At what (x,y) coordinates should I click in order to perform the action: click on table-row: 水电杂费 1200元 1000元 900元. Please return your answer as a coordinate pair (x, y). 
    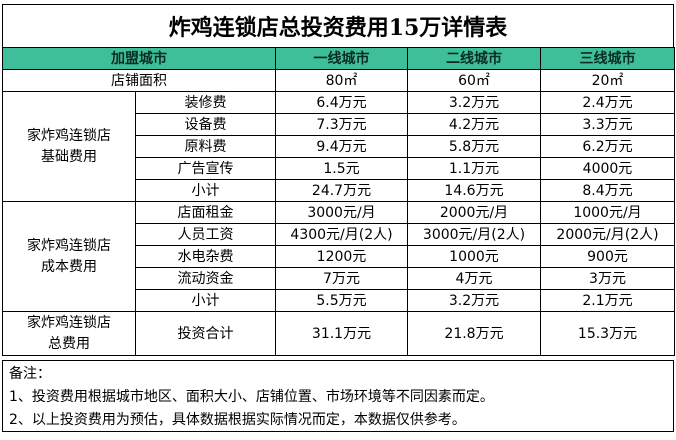
    Looking at the image, I should click on (339, 256).